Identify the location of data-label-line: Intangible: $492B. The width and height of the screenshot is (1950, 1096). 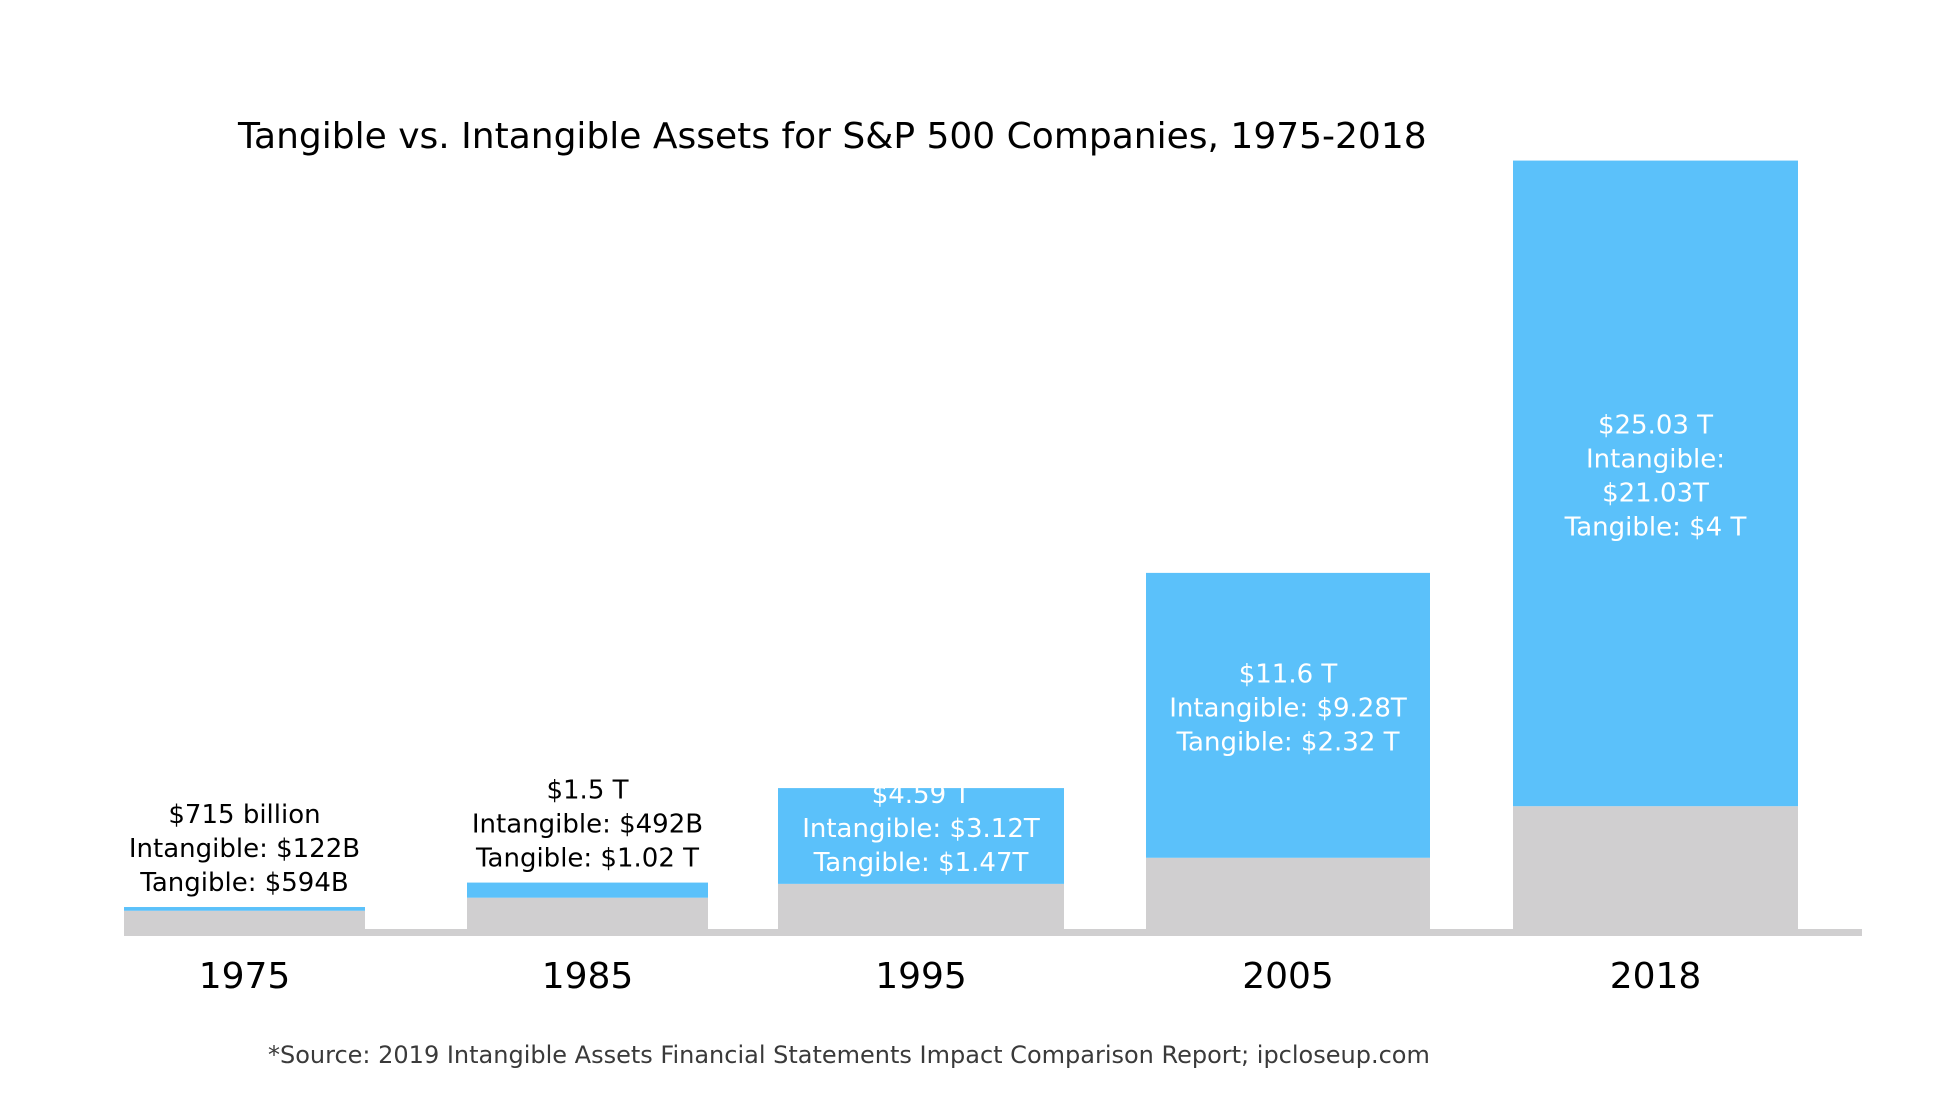
(587, 825).